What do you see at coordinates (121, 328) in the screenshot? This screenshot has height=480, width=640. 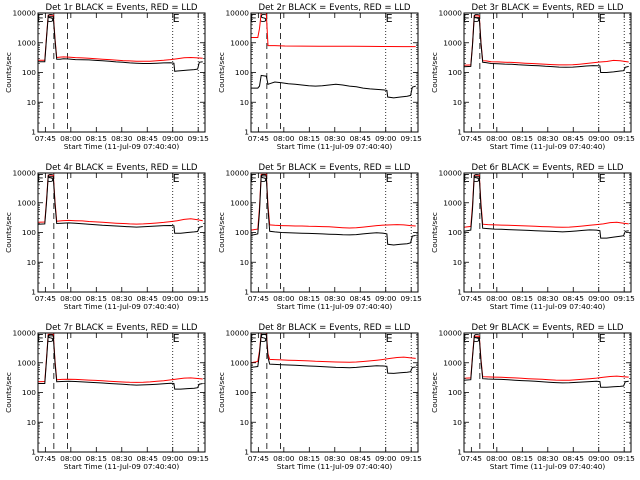 I see `panel-title: Det 7r BLACK = Events, RED = LLD` at bounding box center [121, 328].